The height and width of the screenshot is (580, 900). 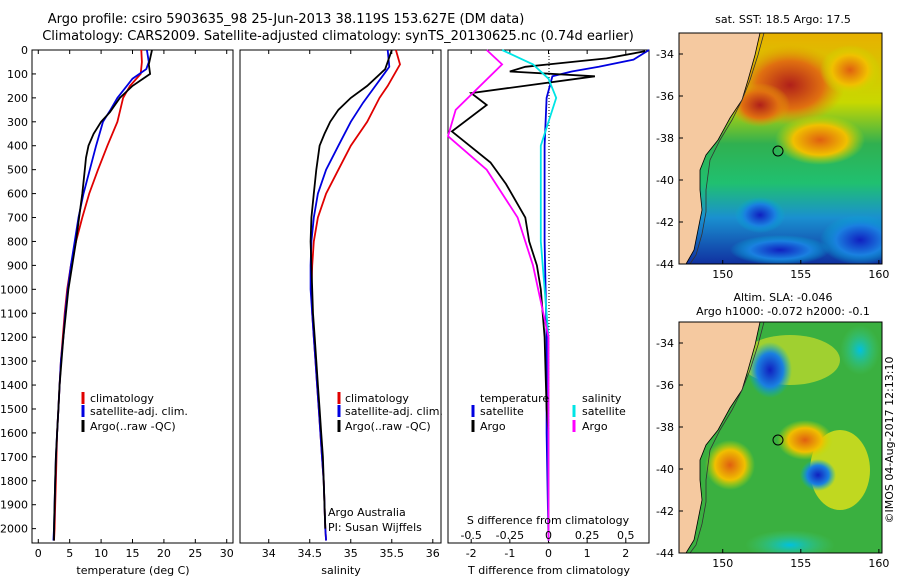 I want to click on depth-tick-label: 2000, so click(x=14, y=529).